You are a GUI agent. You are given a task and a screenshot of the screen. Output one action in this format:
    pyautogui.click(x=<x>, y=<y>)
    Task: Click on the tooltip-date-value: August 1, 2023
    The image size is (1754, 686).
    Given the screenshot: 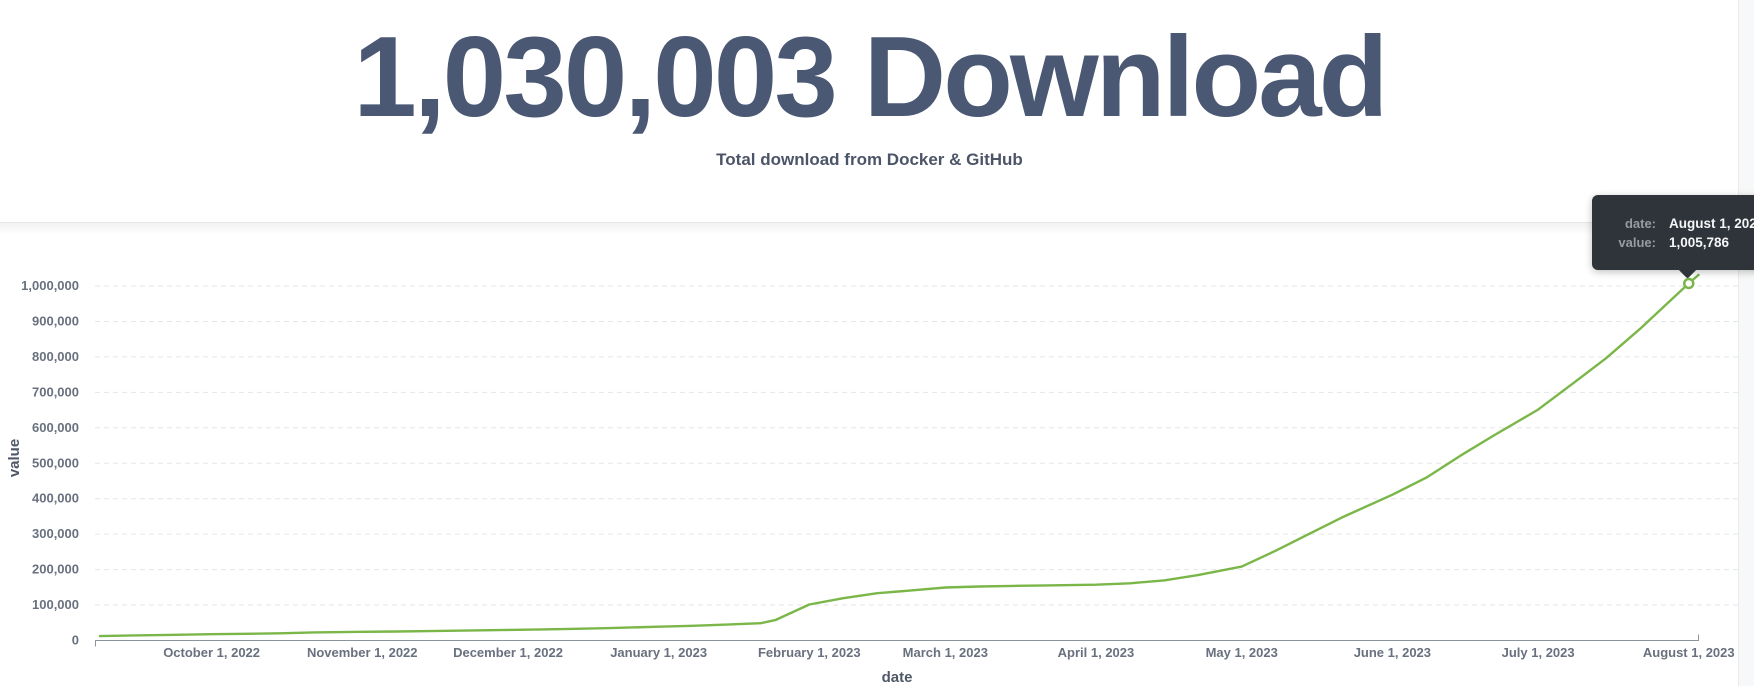 What is the action you would take?
    pyautogui.click(x=1711, y=223)
    